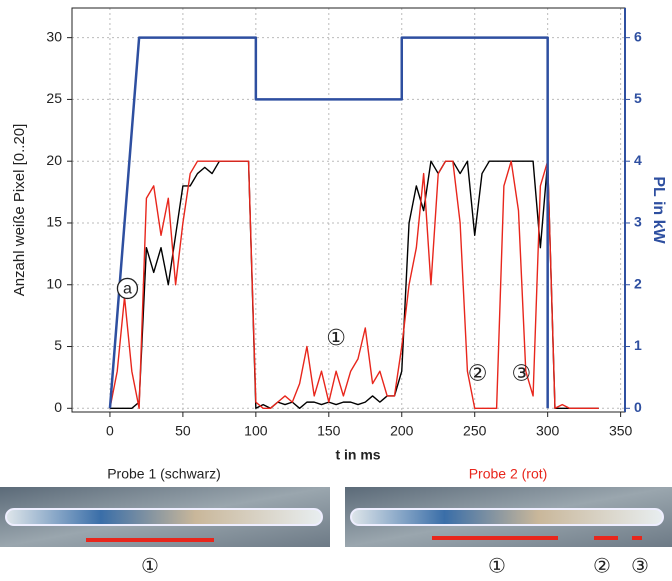 This screenshot has width=672, height=581. What do you see at coordinates (19, 210) in the screenshot?
I see `y-axis-label: Anzahl weiße Pixel [0..20]` at bounding box center [19, 210].